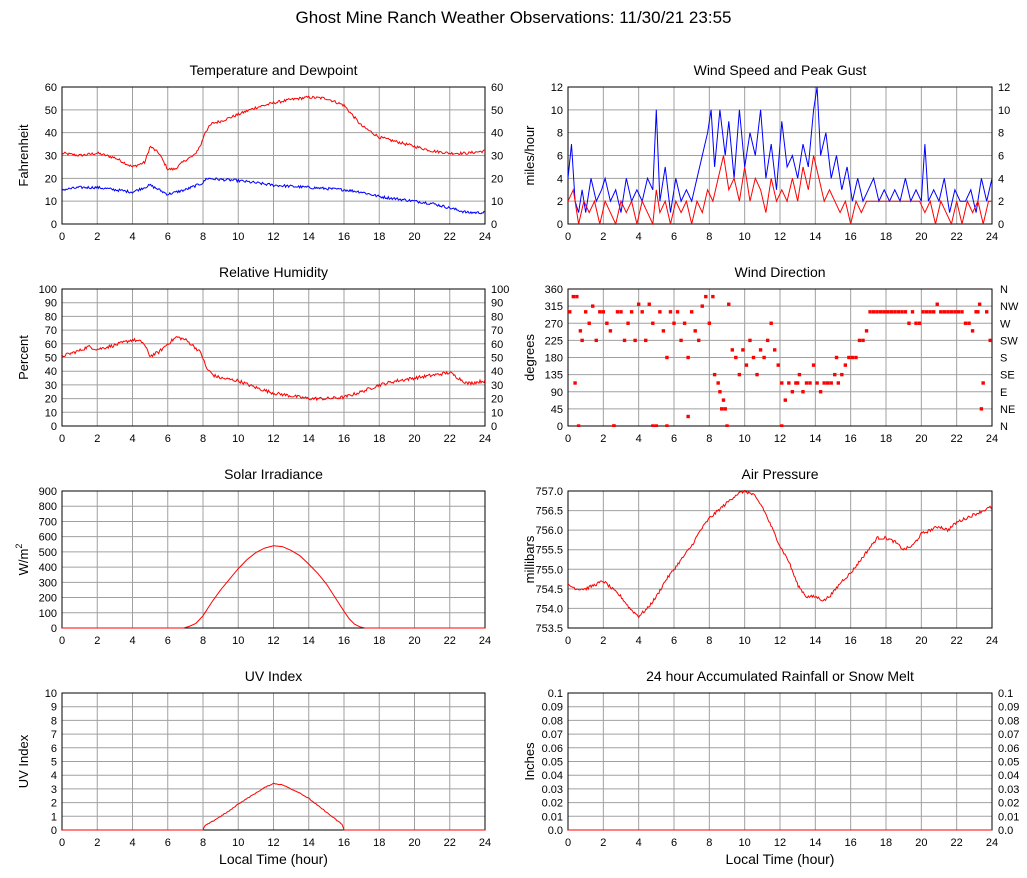 The image size is (1027, 878). What do you see at coordinates (48, 492) in the screenshot?
I see `y-tick-label: 900` at bounding box center [48, 492].